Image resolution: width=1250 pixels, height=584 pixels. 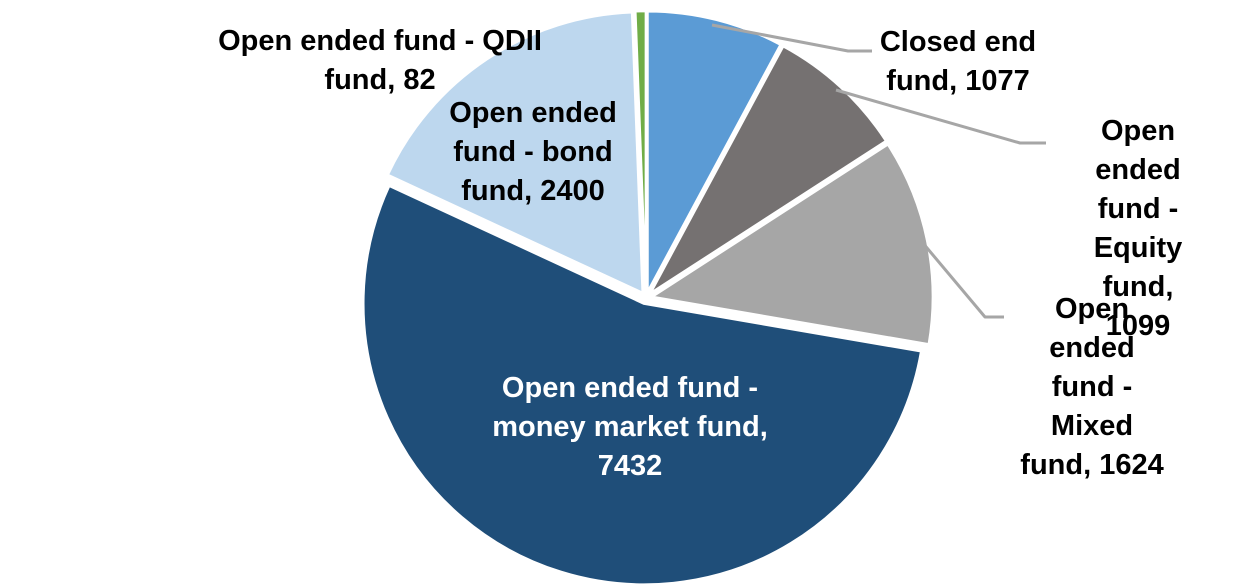 I want to click on leader-line-equity-fund, so click(x=940, y=116).